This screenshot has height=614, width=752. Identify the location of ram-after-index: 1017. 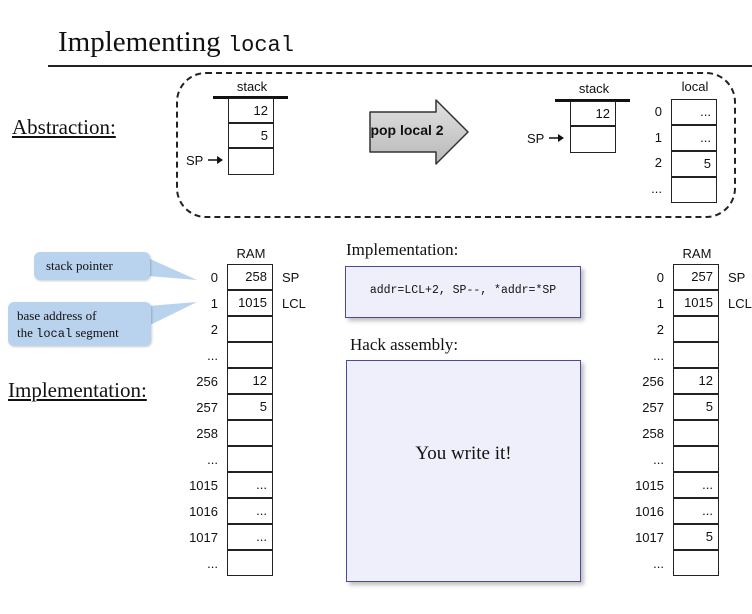
(649, 537).